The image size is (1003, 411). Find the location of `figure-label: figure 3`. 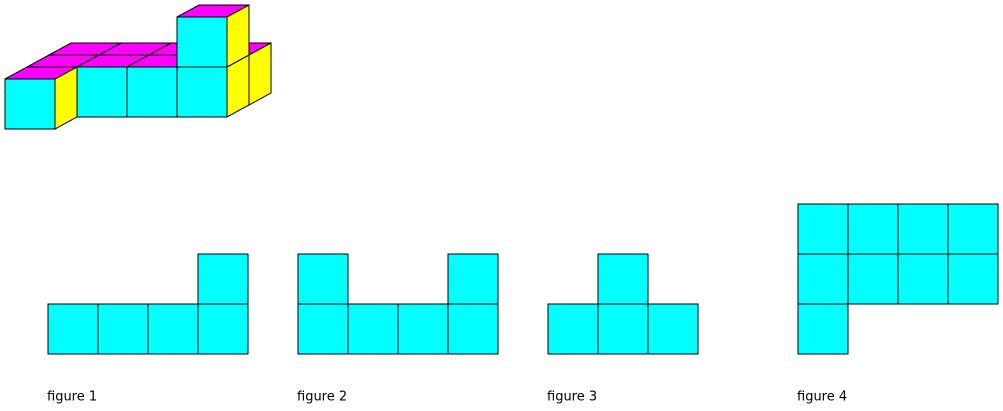

figure-label: figure 3 is located at coordinates (572, 397).